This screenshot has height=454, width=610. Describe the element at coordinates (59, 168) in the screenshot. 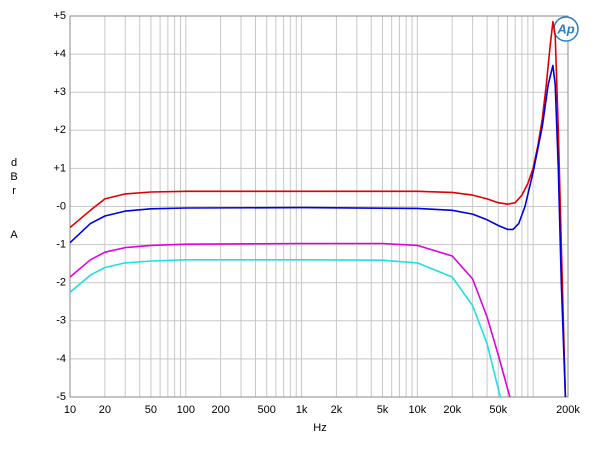

I see `y-tick-label: +1` at that location.